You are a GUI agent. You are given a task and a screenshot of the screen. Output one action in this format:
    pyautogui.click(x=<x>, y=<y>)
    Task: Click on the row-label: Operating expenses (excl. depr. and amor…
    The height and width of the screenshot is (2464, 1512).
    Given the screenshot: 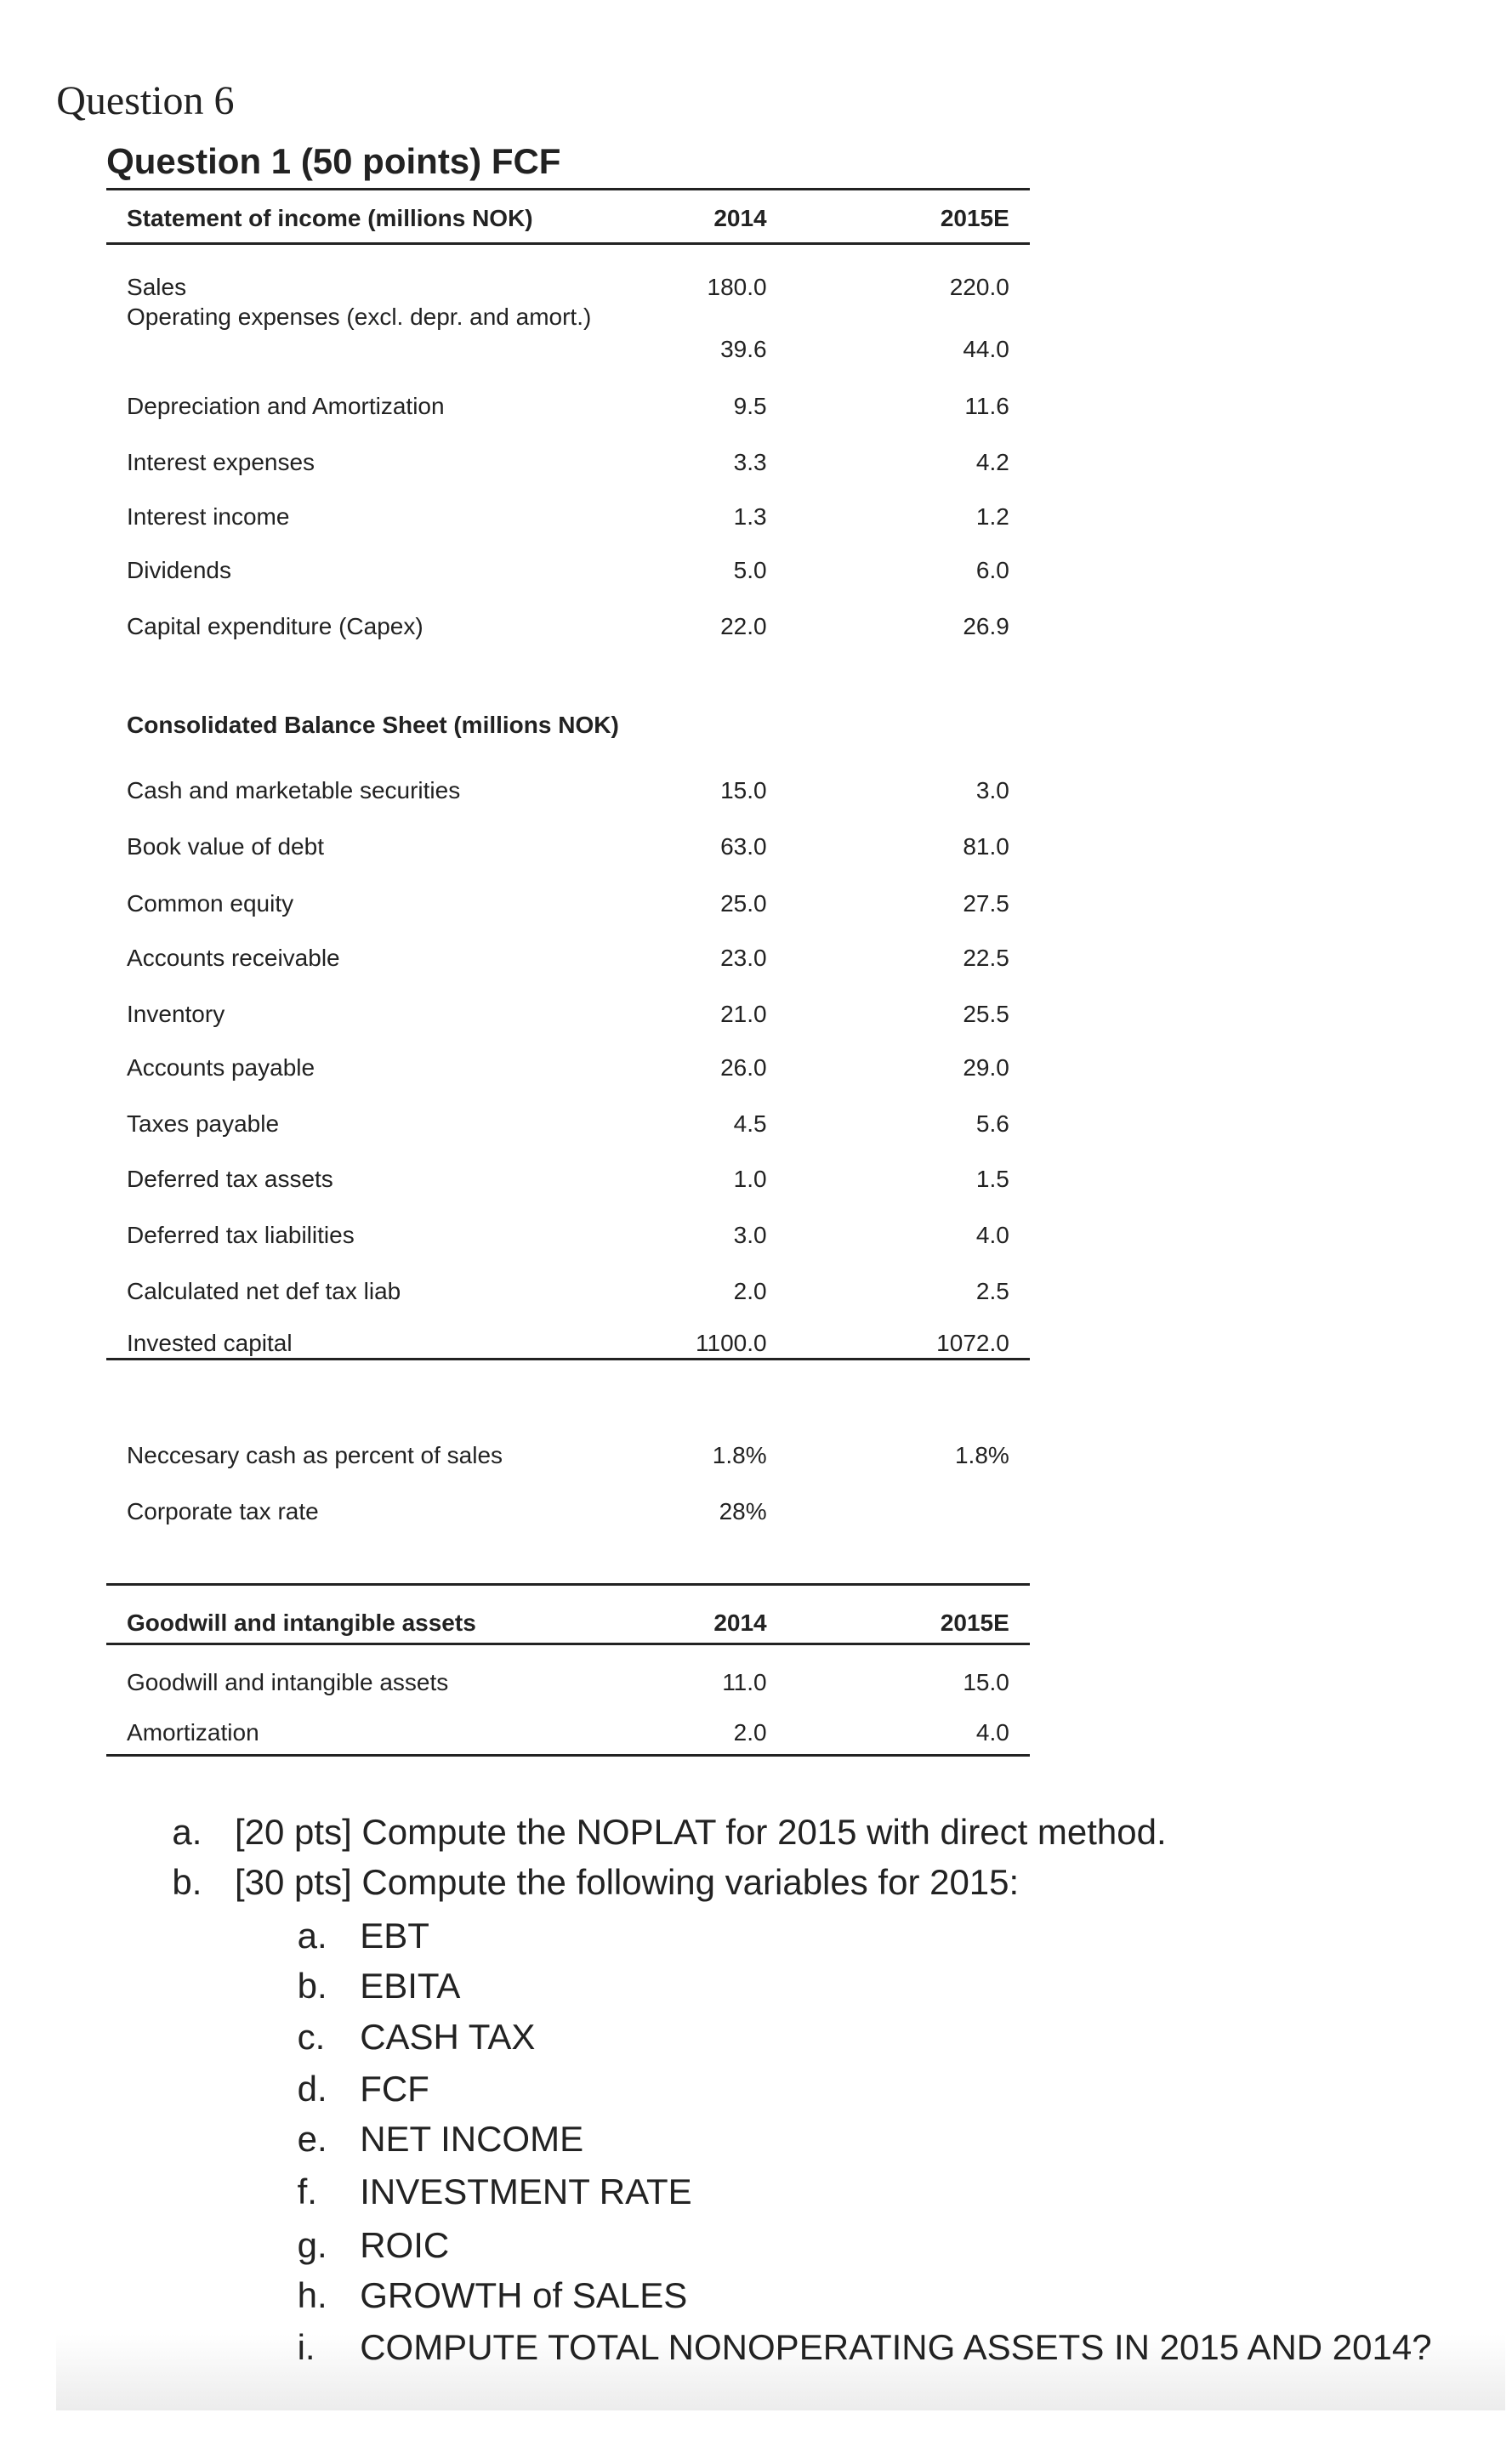 What is the action you would take?
    pyautogui.click(x=359, y=316)
    